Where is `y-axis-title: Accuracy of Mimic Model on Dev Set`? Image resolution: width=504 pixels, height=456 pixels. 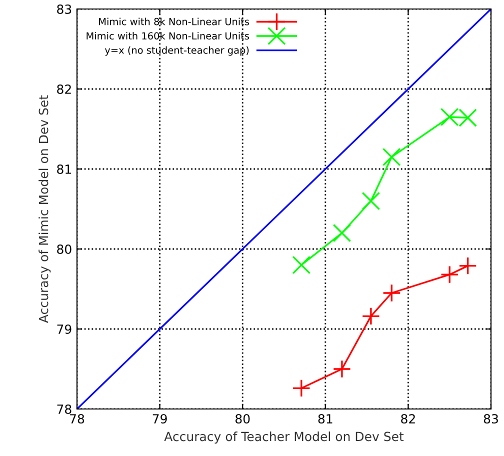
y-axis-title: Accuracy of Mimic Model on Dev Set is located at coordinates (44, 209).